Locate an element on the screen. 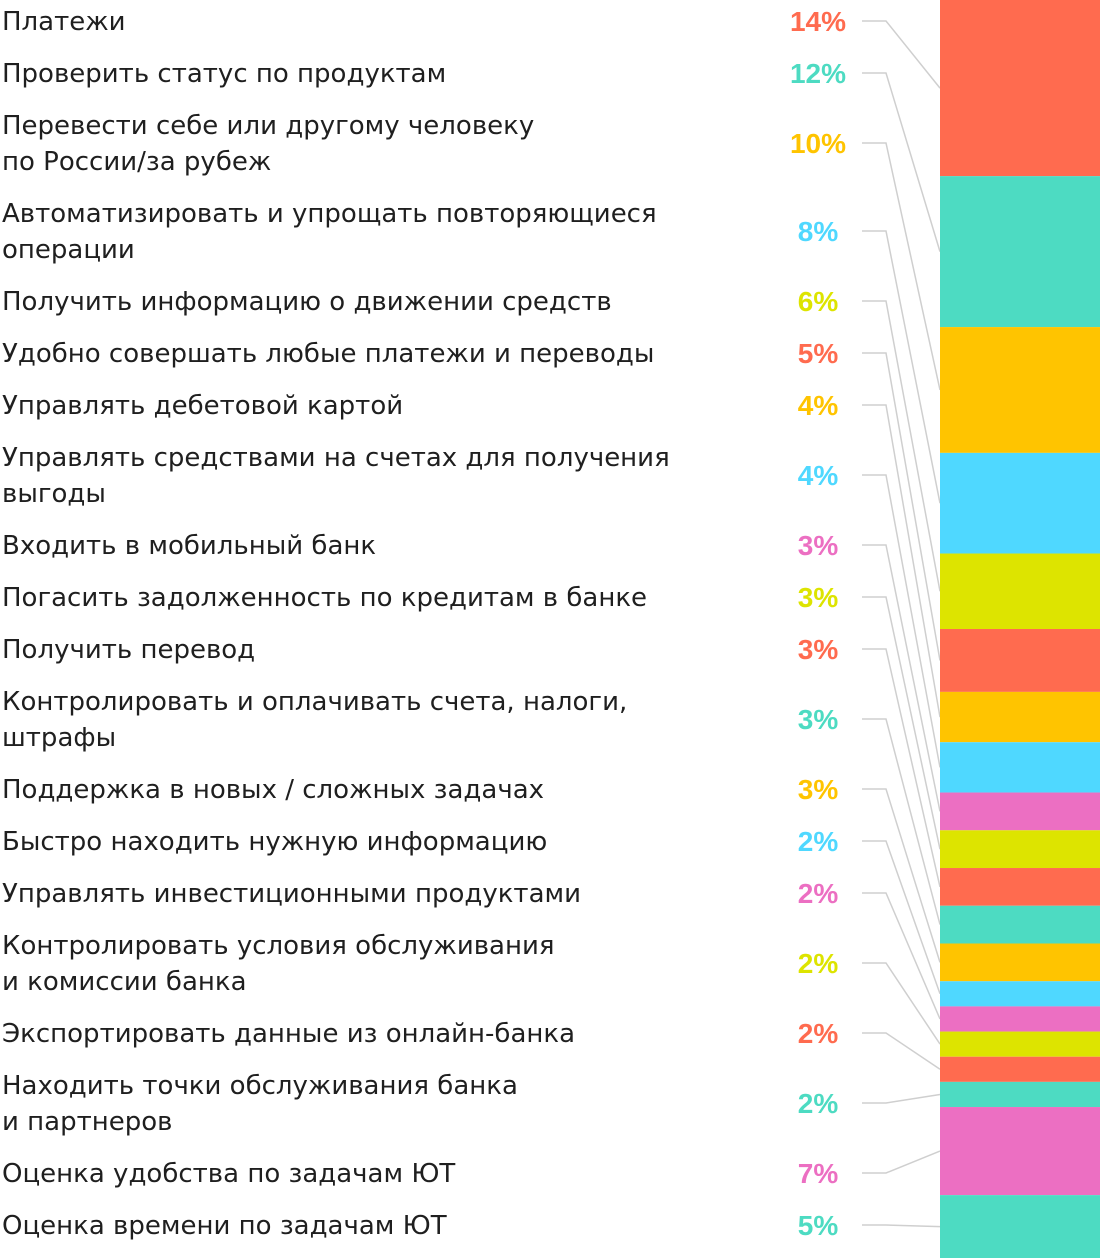 The image size is (1100, 1260). stacked-bar is located at coordinates (1020, 629).